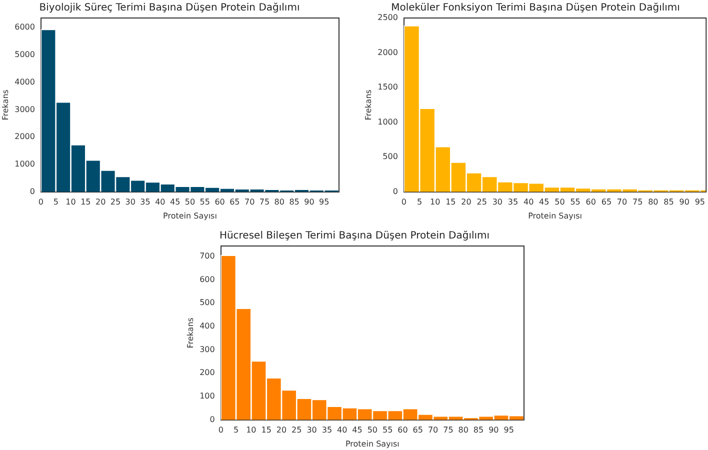 The image size is (708, 450). Describe the element at coordinates (207, 256) in the screenshot. I see `y-tick-label: 700` at that location.